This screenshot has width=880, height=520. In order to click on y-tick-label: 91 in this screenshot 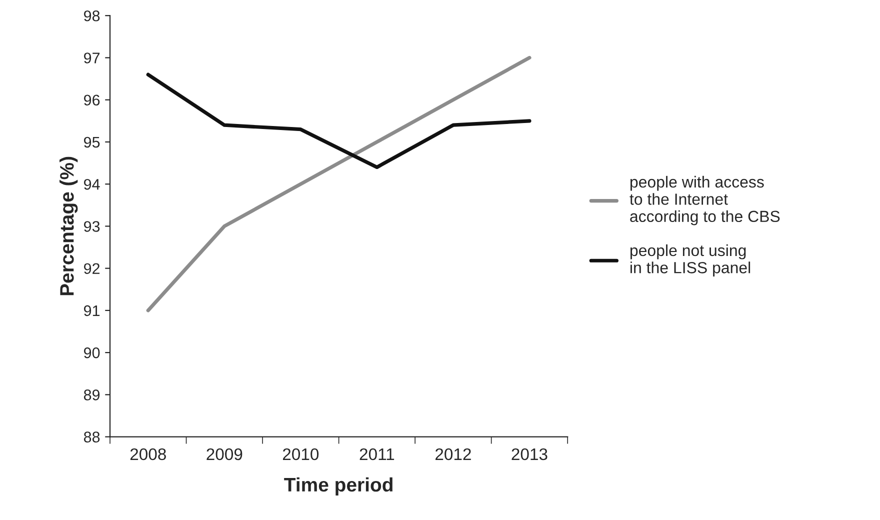, I will do `click(92, 310)`.